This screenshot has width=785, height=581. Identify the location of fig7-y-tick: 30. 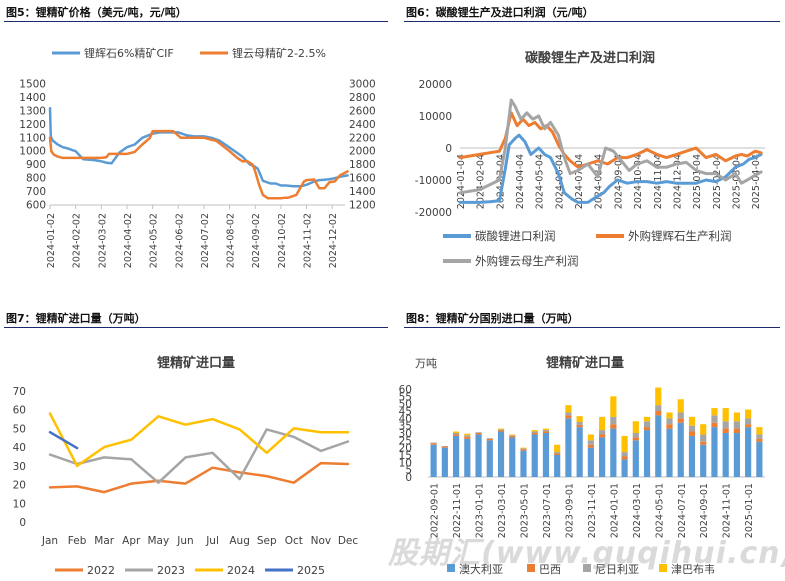
(19, 467).